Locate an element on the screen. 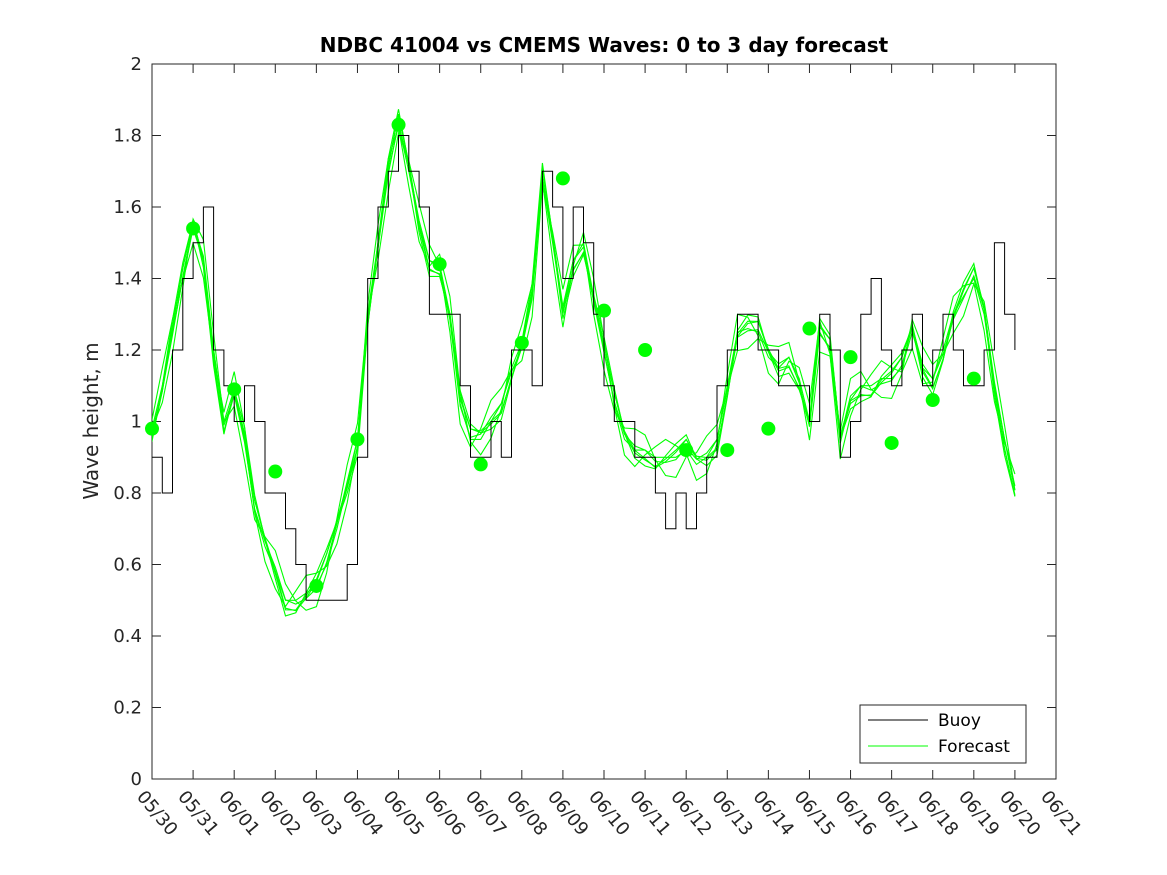 The width and height of the screenshot is (1167, 875). x-tick-label: 05/30 is located at coordinates (156, 813).